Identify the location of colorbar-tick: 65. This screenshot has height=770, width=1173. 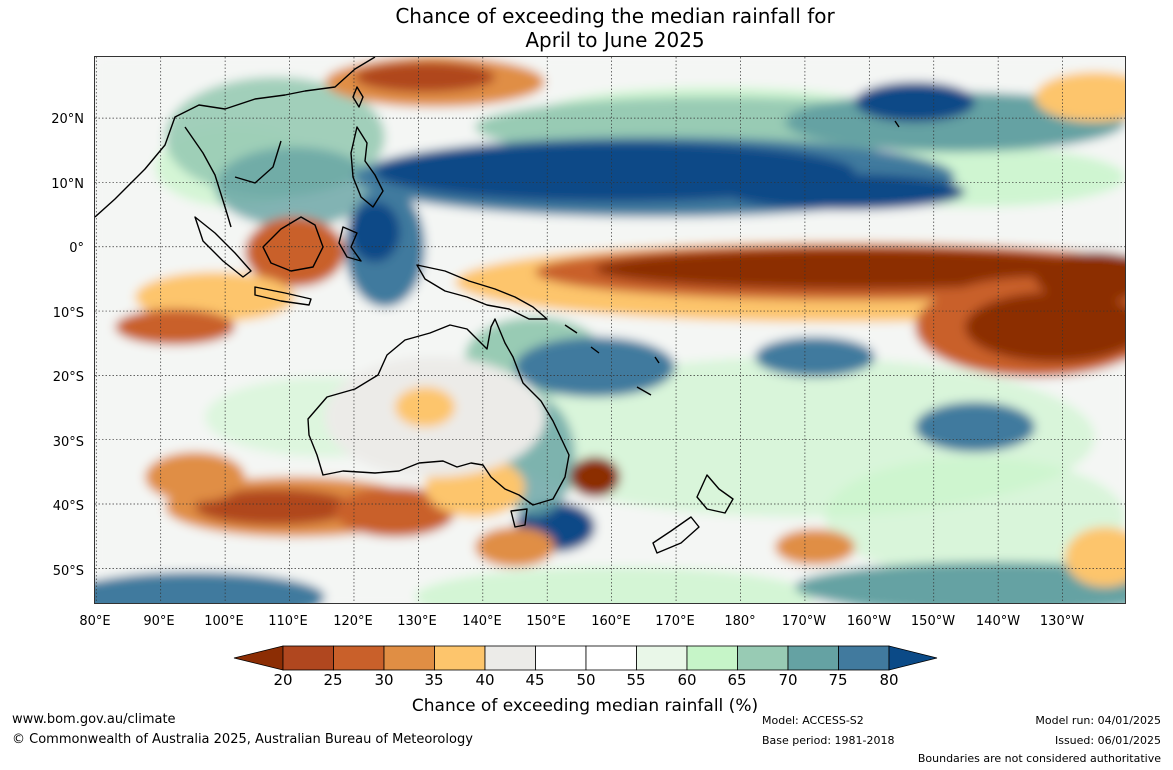
(737, 680).